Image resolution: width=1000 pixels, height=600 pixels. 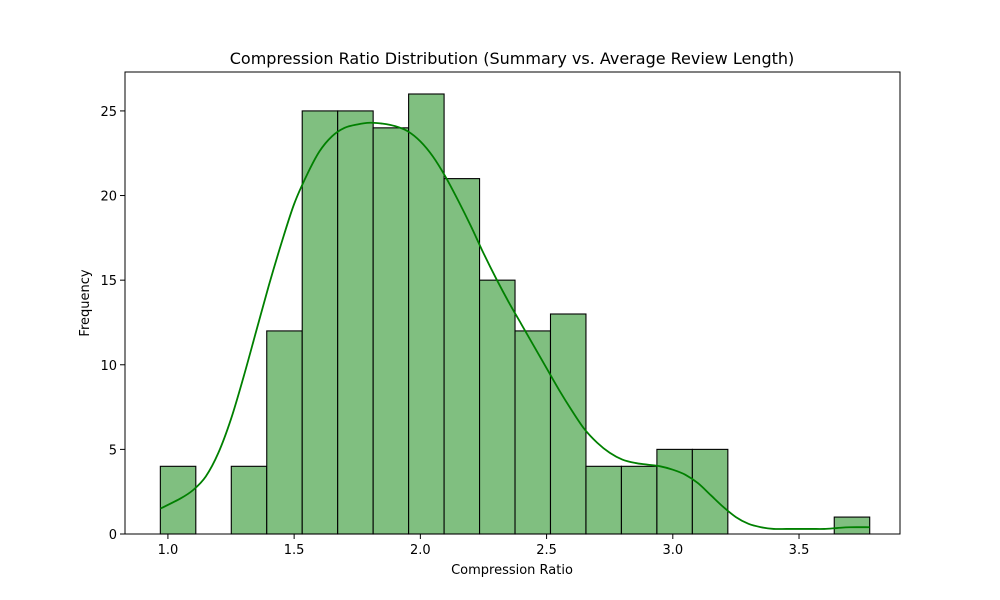 What do you see at coordinates (112, 324) in the screenshot?
I see `y-axis-ticks: 0 5 10 15 20 25` at bounding box center [112, 324].